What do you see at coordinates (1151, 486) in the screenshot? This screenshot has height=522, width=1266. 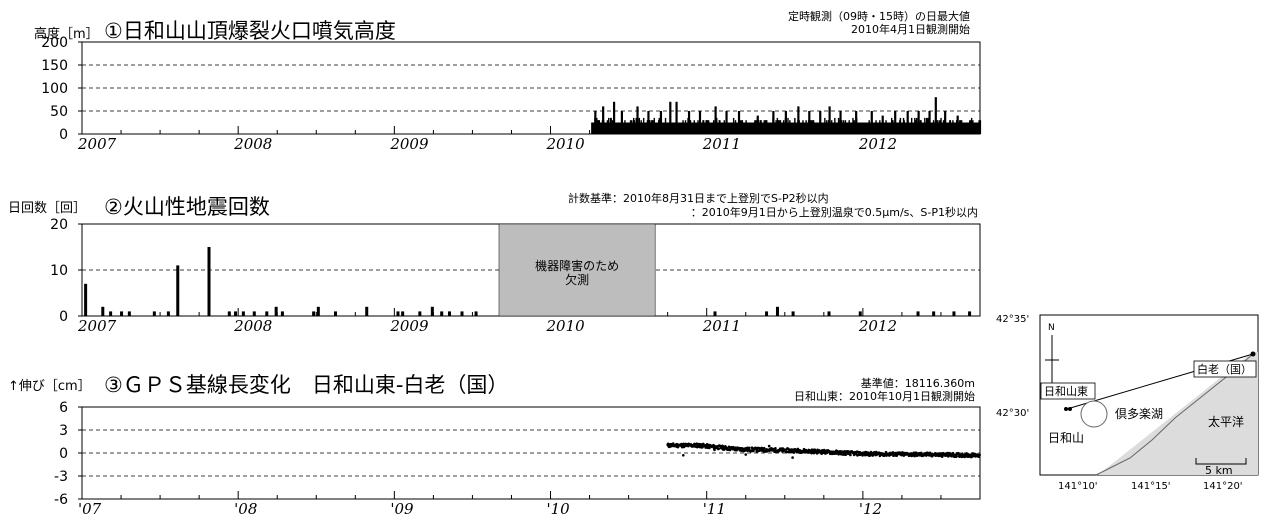 I see `lon-label-2: 141°15'` at bounding box center [1151, 486].